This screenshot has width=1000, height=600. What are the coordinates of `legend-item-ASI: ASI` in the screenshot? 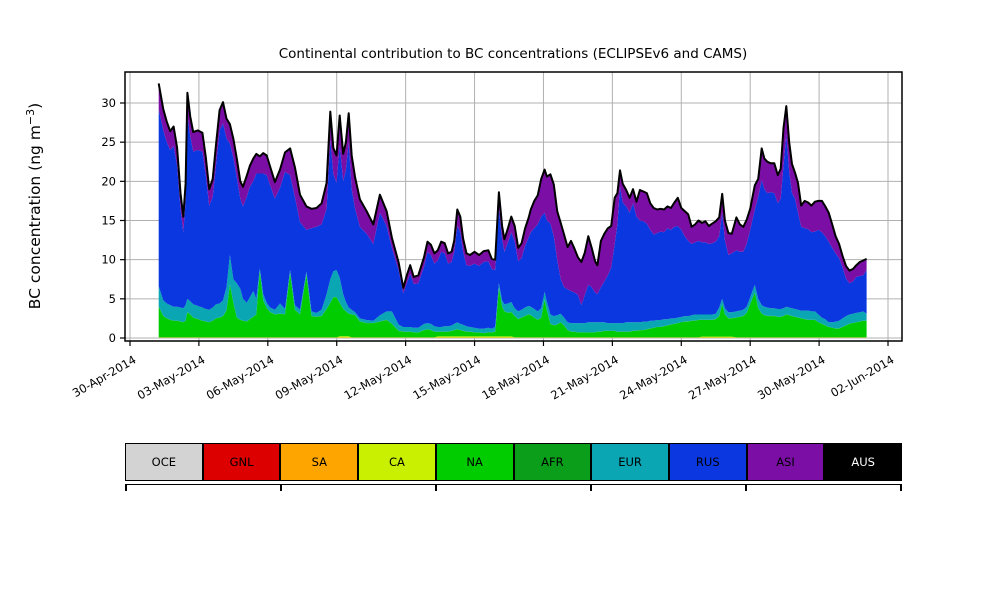 It's located at (785, 462).